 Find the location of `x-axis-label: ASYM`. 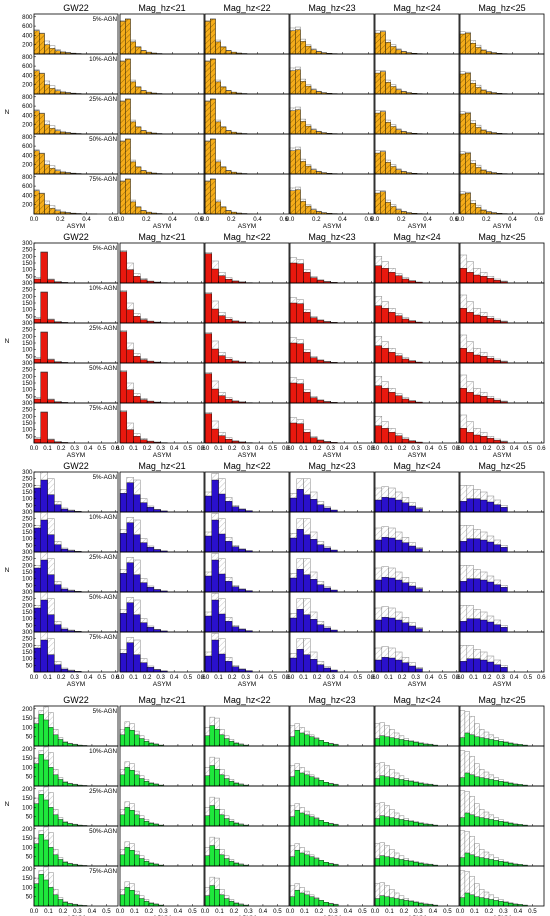

x-axis-label: ASYM is located at coordinates (417, 455).